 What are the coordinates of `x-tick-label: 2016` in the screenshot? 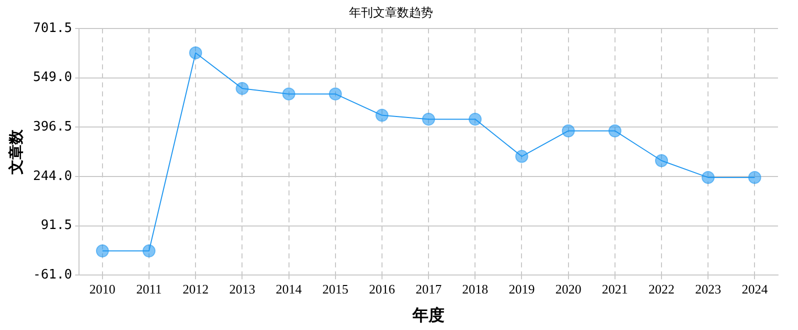 It's located at (382, 288).